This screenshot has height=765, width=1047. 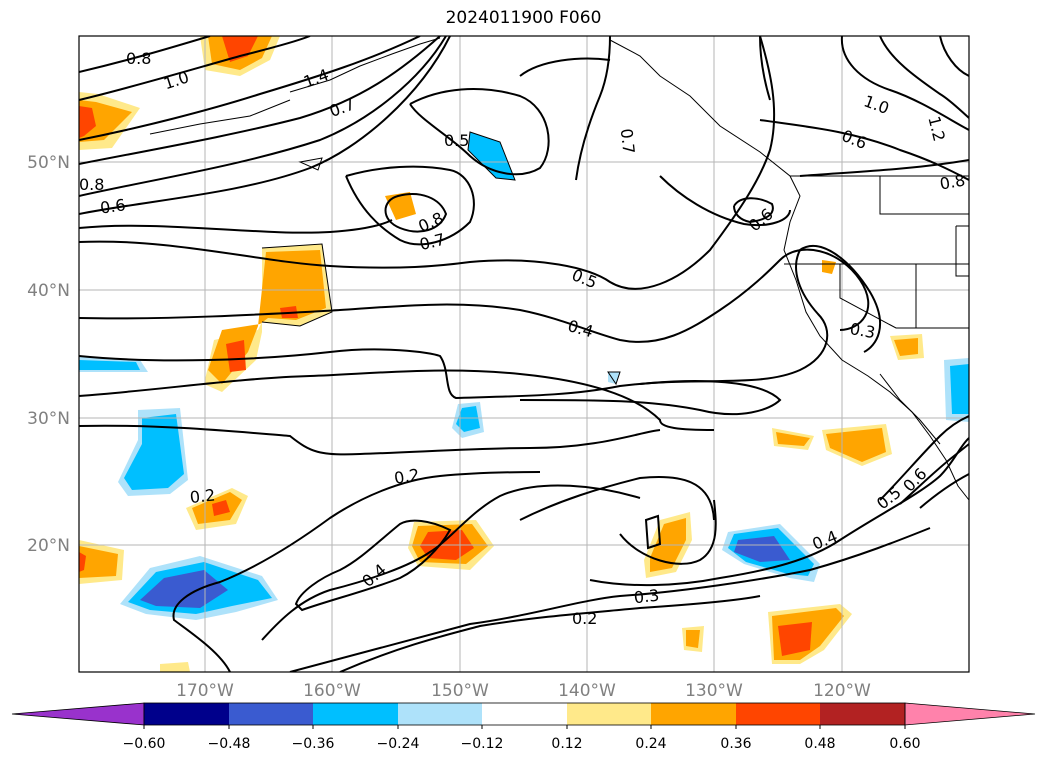 What do you see at coordinates (876, 104) in the screenshot?
I see `contour-label: 1.0` at bounding box center [876, 104].